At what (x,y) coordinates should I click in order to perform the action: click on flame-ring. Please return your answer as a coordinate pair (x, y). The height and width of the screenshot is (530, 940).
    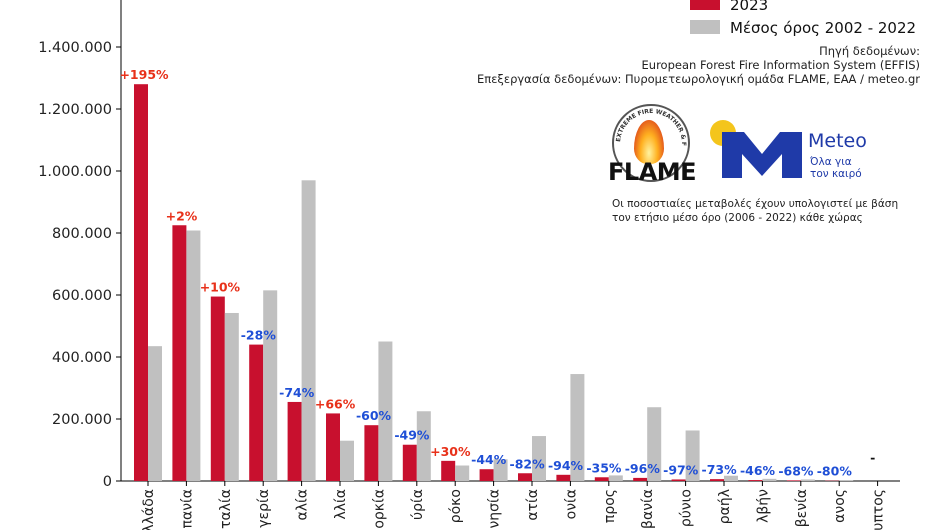
    Looking at the image, I should click on (651, 143).